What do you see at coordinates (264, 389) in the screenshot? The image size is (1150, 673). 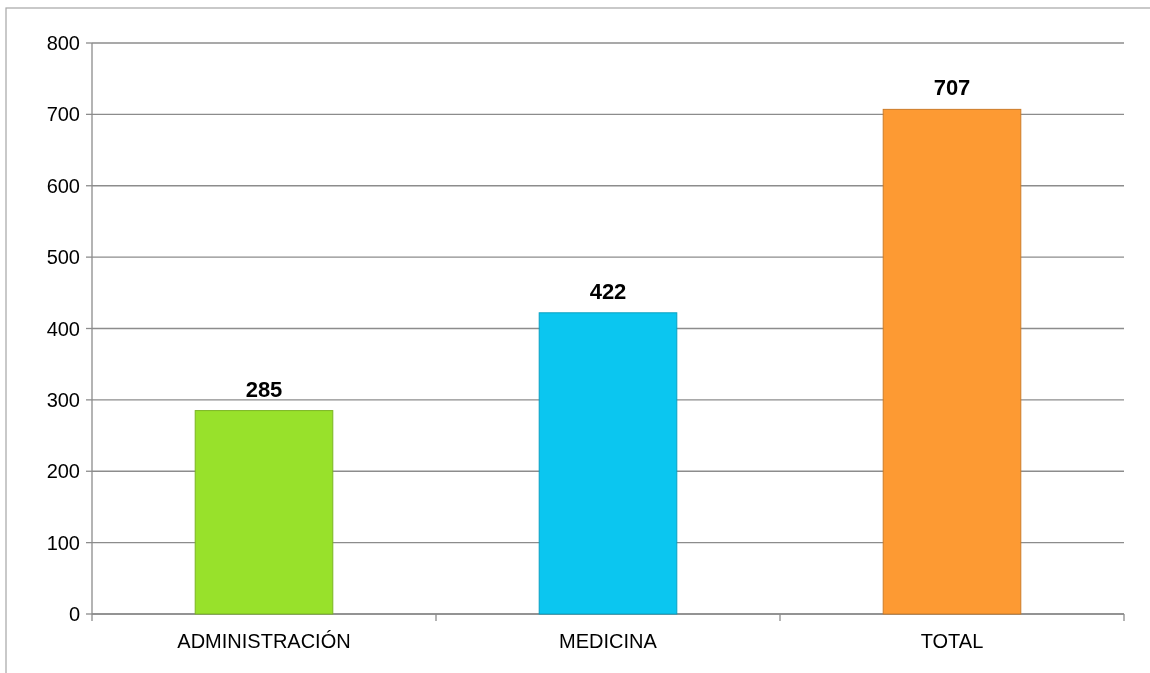 I see `data-label: 285` at bounding box center [264, 389].